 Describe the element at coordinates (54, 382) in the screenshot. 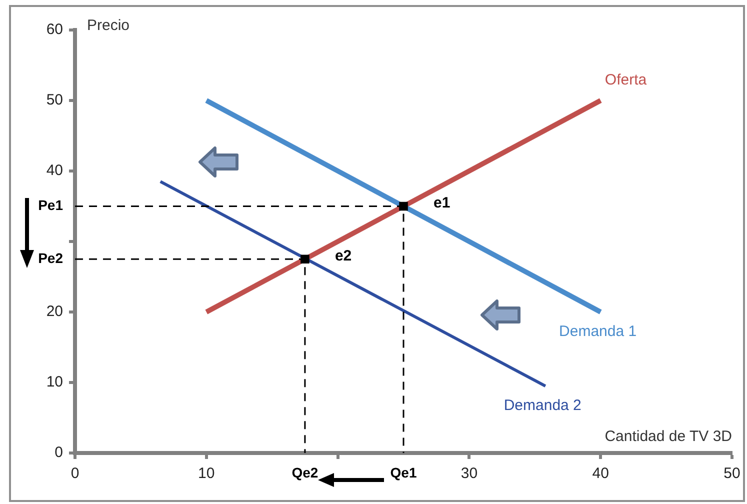

I see `y-tick-label: 10` at that location.